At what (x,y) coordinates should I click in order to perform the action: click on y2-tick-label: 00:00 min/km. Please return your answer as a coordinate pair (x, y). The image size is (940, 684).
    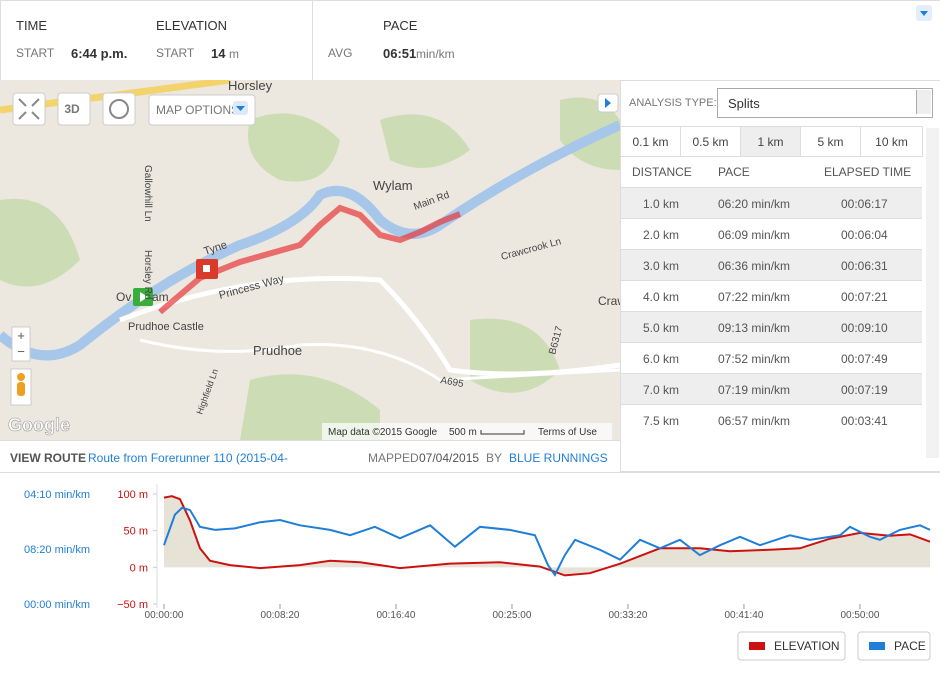
    Looking at the image, I should click on (57, 605).